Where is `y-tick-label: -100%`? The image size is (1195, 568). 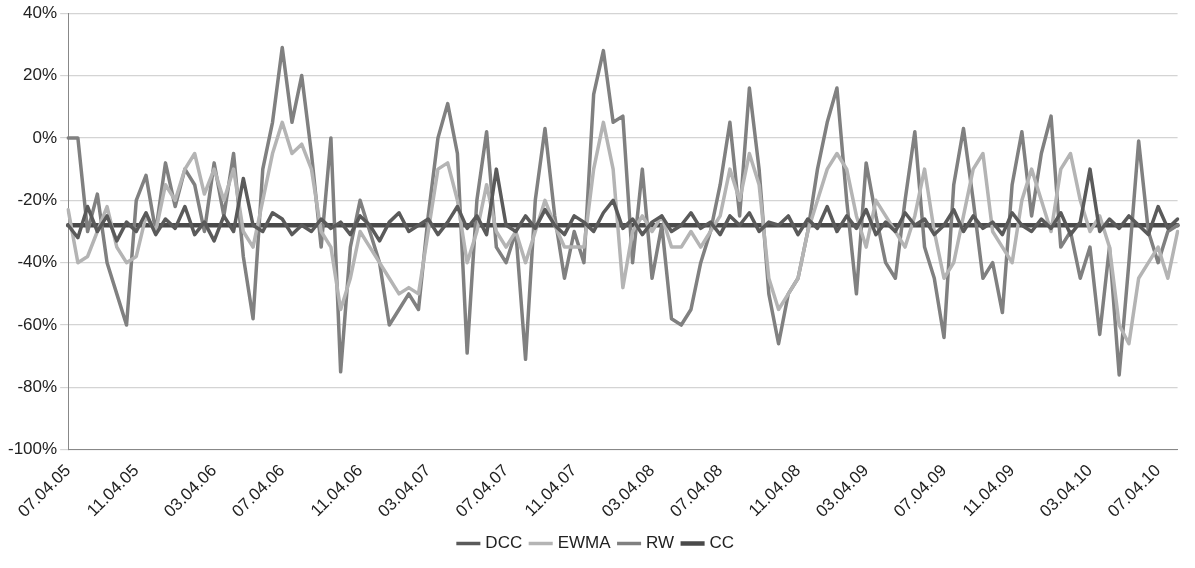 y-tick-label: -100% is located at coordinates (33, 449).